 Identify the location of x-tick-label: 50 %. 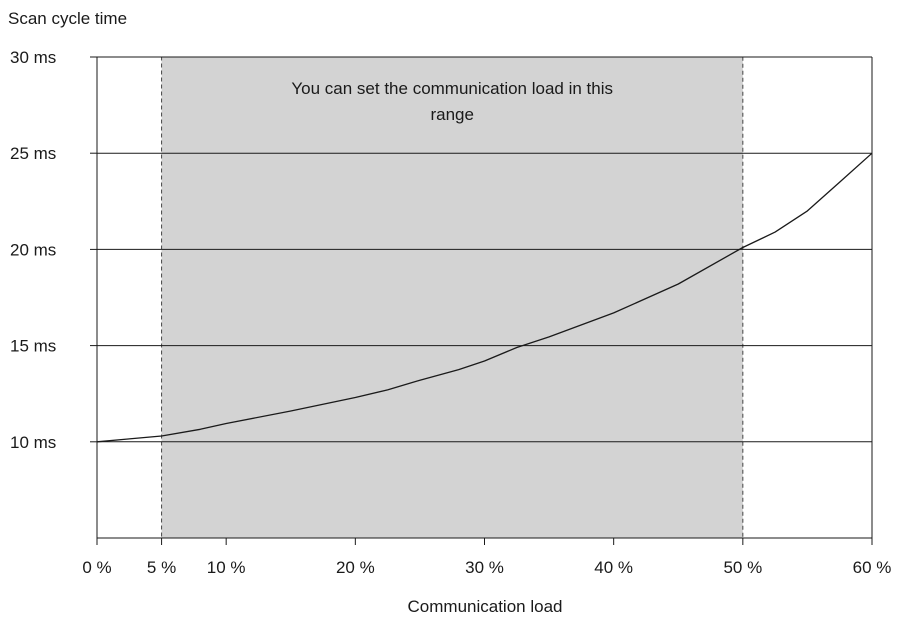
(742, 567).